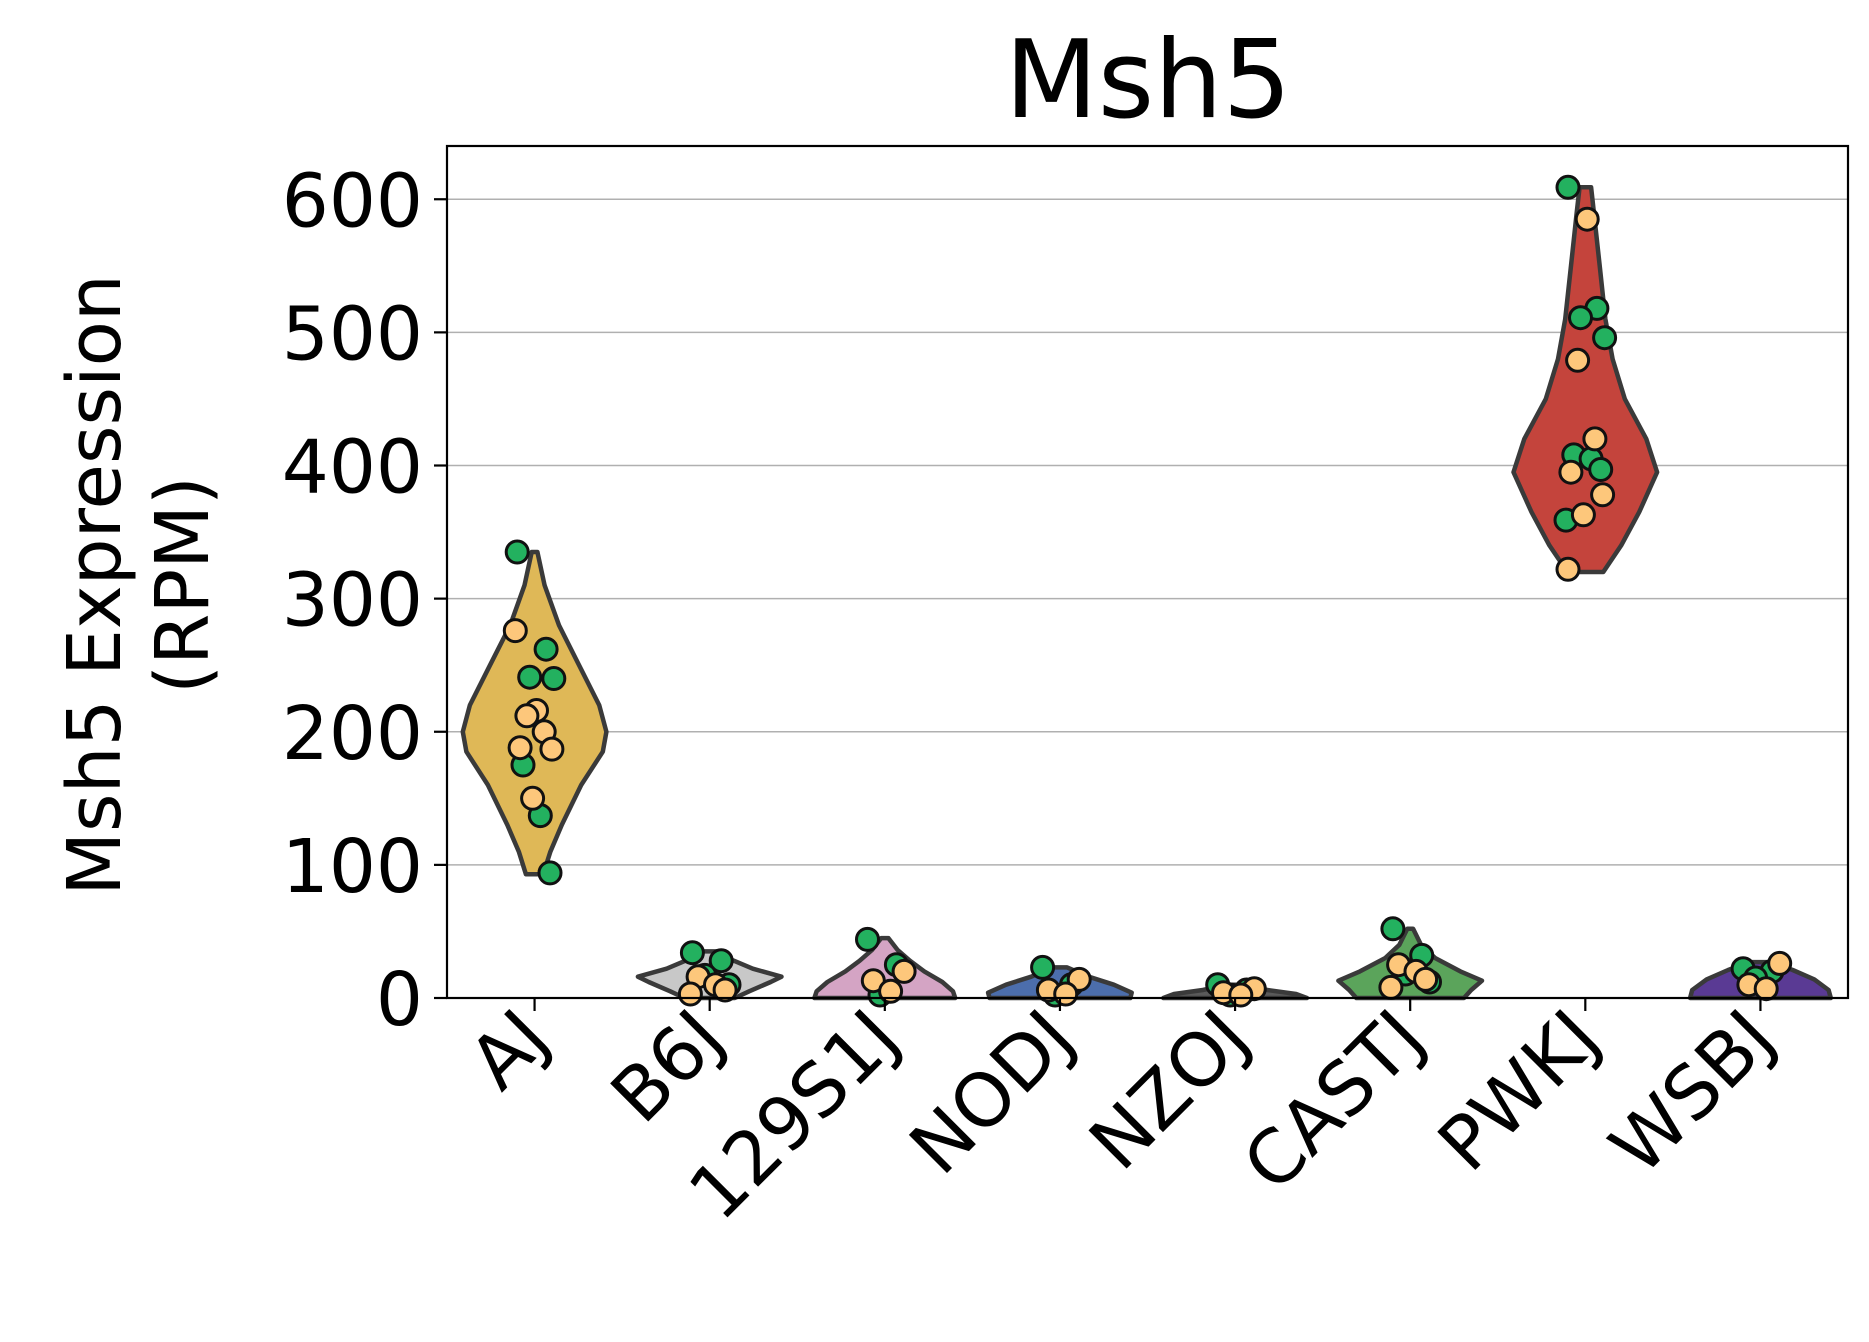 The height and width of the screenshot is (1342, 1869). I want to click on y-tick-label: 100, so click(352, 867).